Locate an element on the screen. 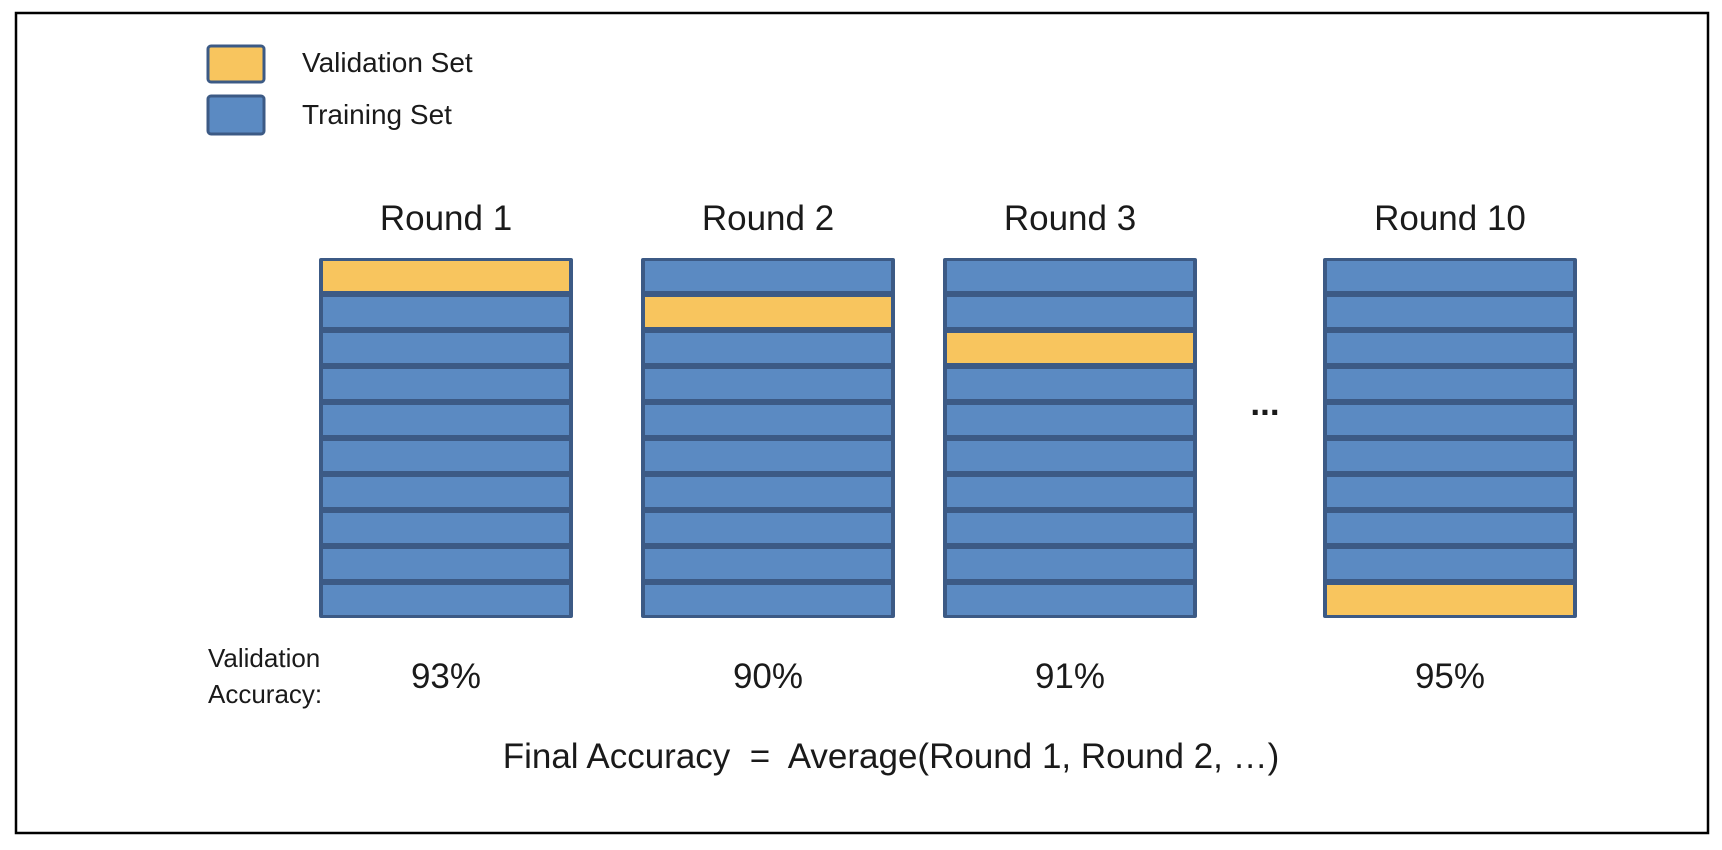 The image size is (1722, 850). round-title: Round 2 is located at coordinates (768, 218).